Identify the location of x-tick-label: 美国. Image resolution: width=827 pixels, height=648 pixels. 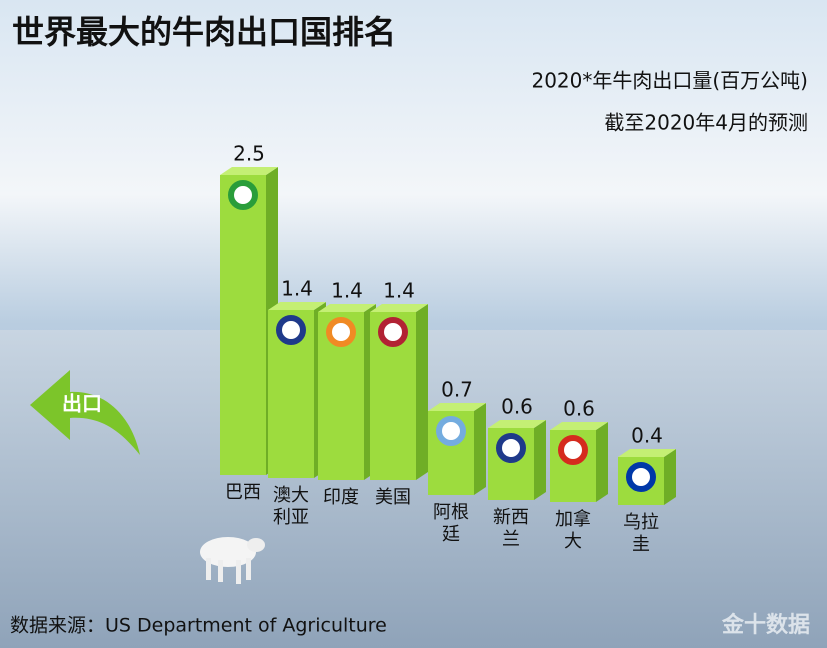
(393, 497).